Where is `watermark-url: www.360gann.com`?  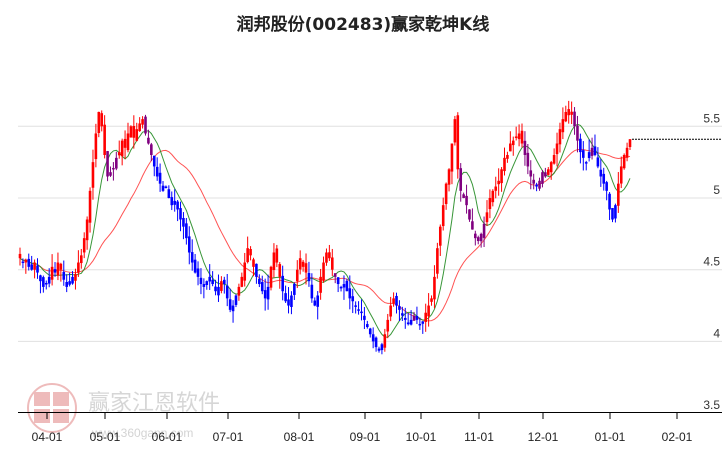 watermark-url: www.360gann.com is located at coordinates (142, 433).